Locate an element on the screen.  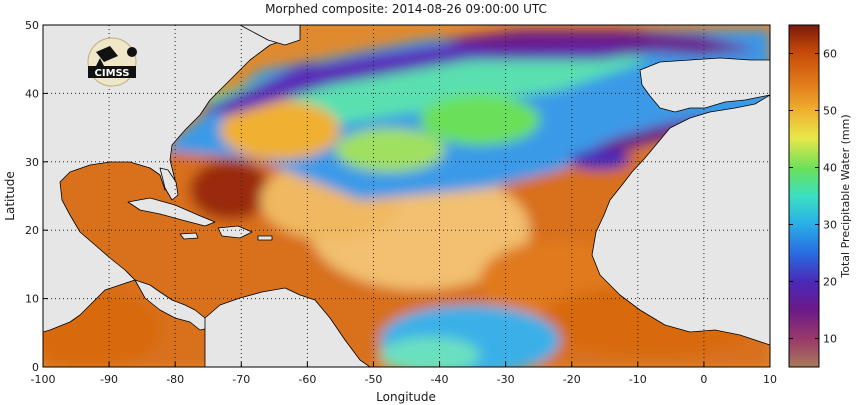
colorbar-gradient is located at coordinates (804, 196).